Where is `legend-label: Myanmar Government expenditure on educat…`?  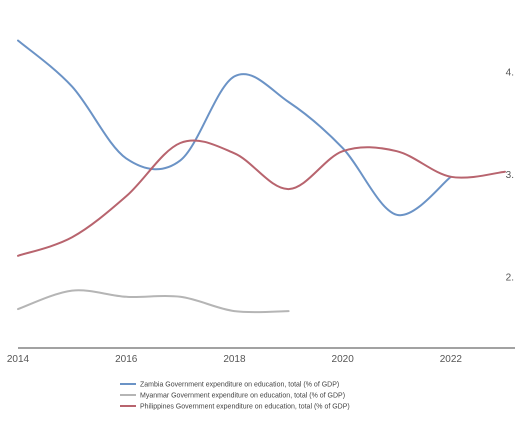 legend-label: Myanmar Government expenditure on educat… is located at coordinates (242, 396).